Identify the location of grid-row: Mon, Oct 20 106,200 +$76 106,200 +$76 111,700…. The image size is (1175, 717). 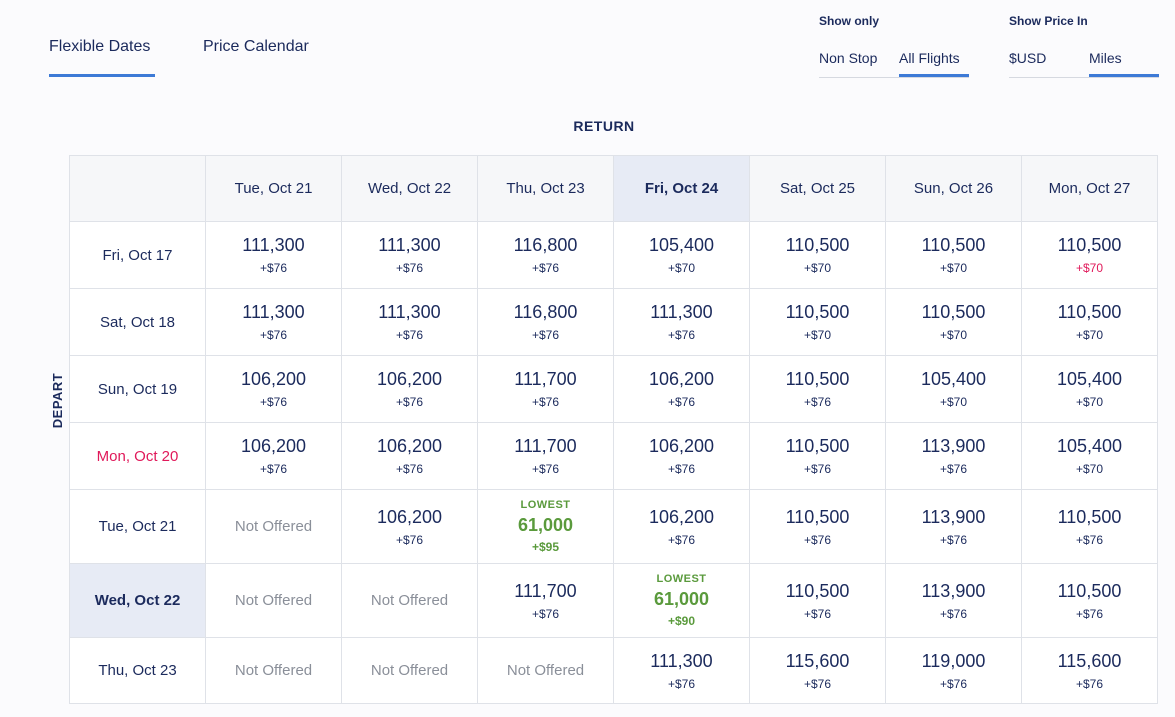
(613, 456).